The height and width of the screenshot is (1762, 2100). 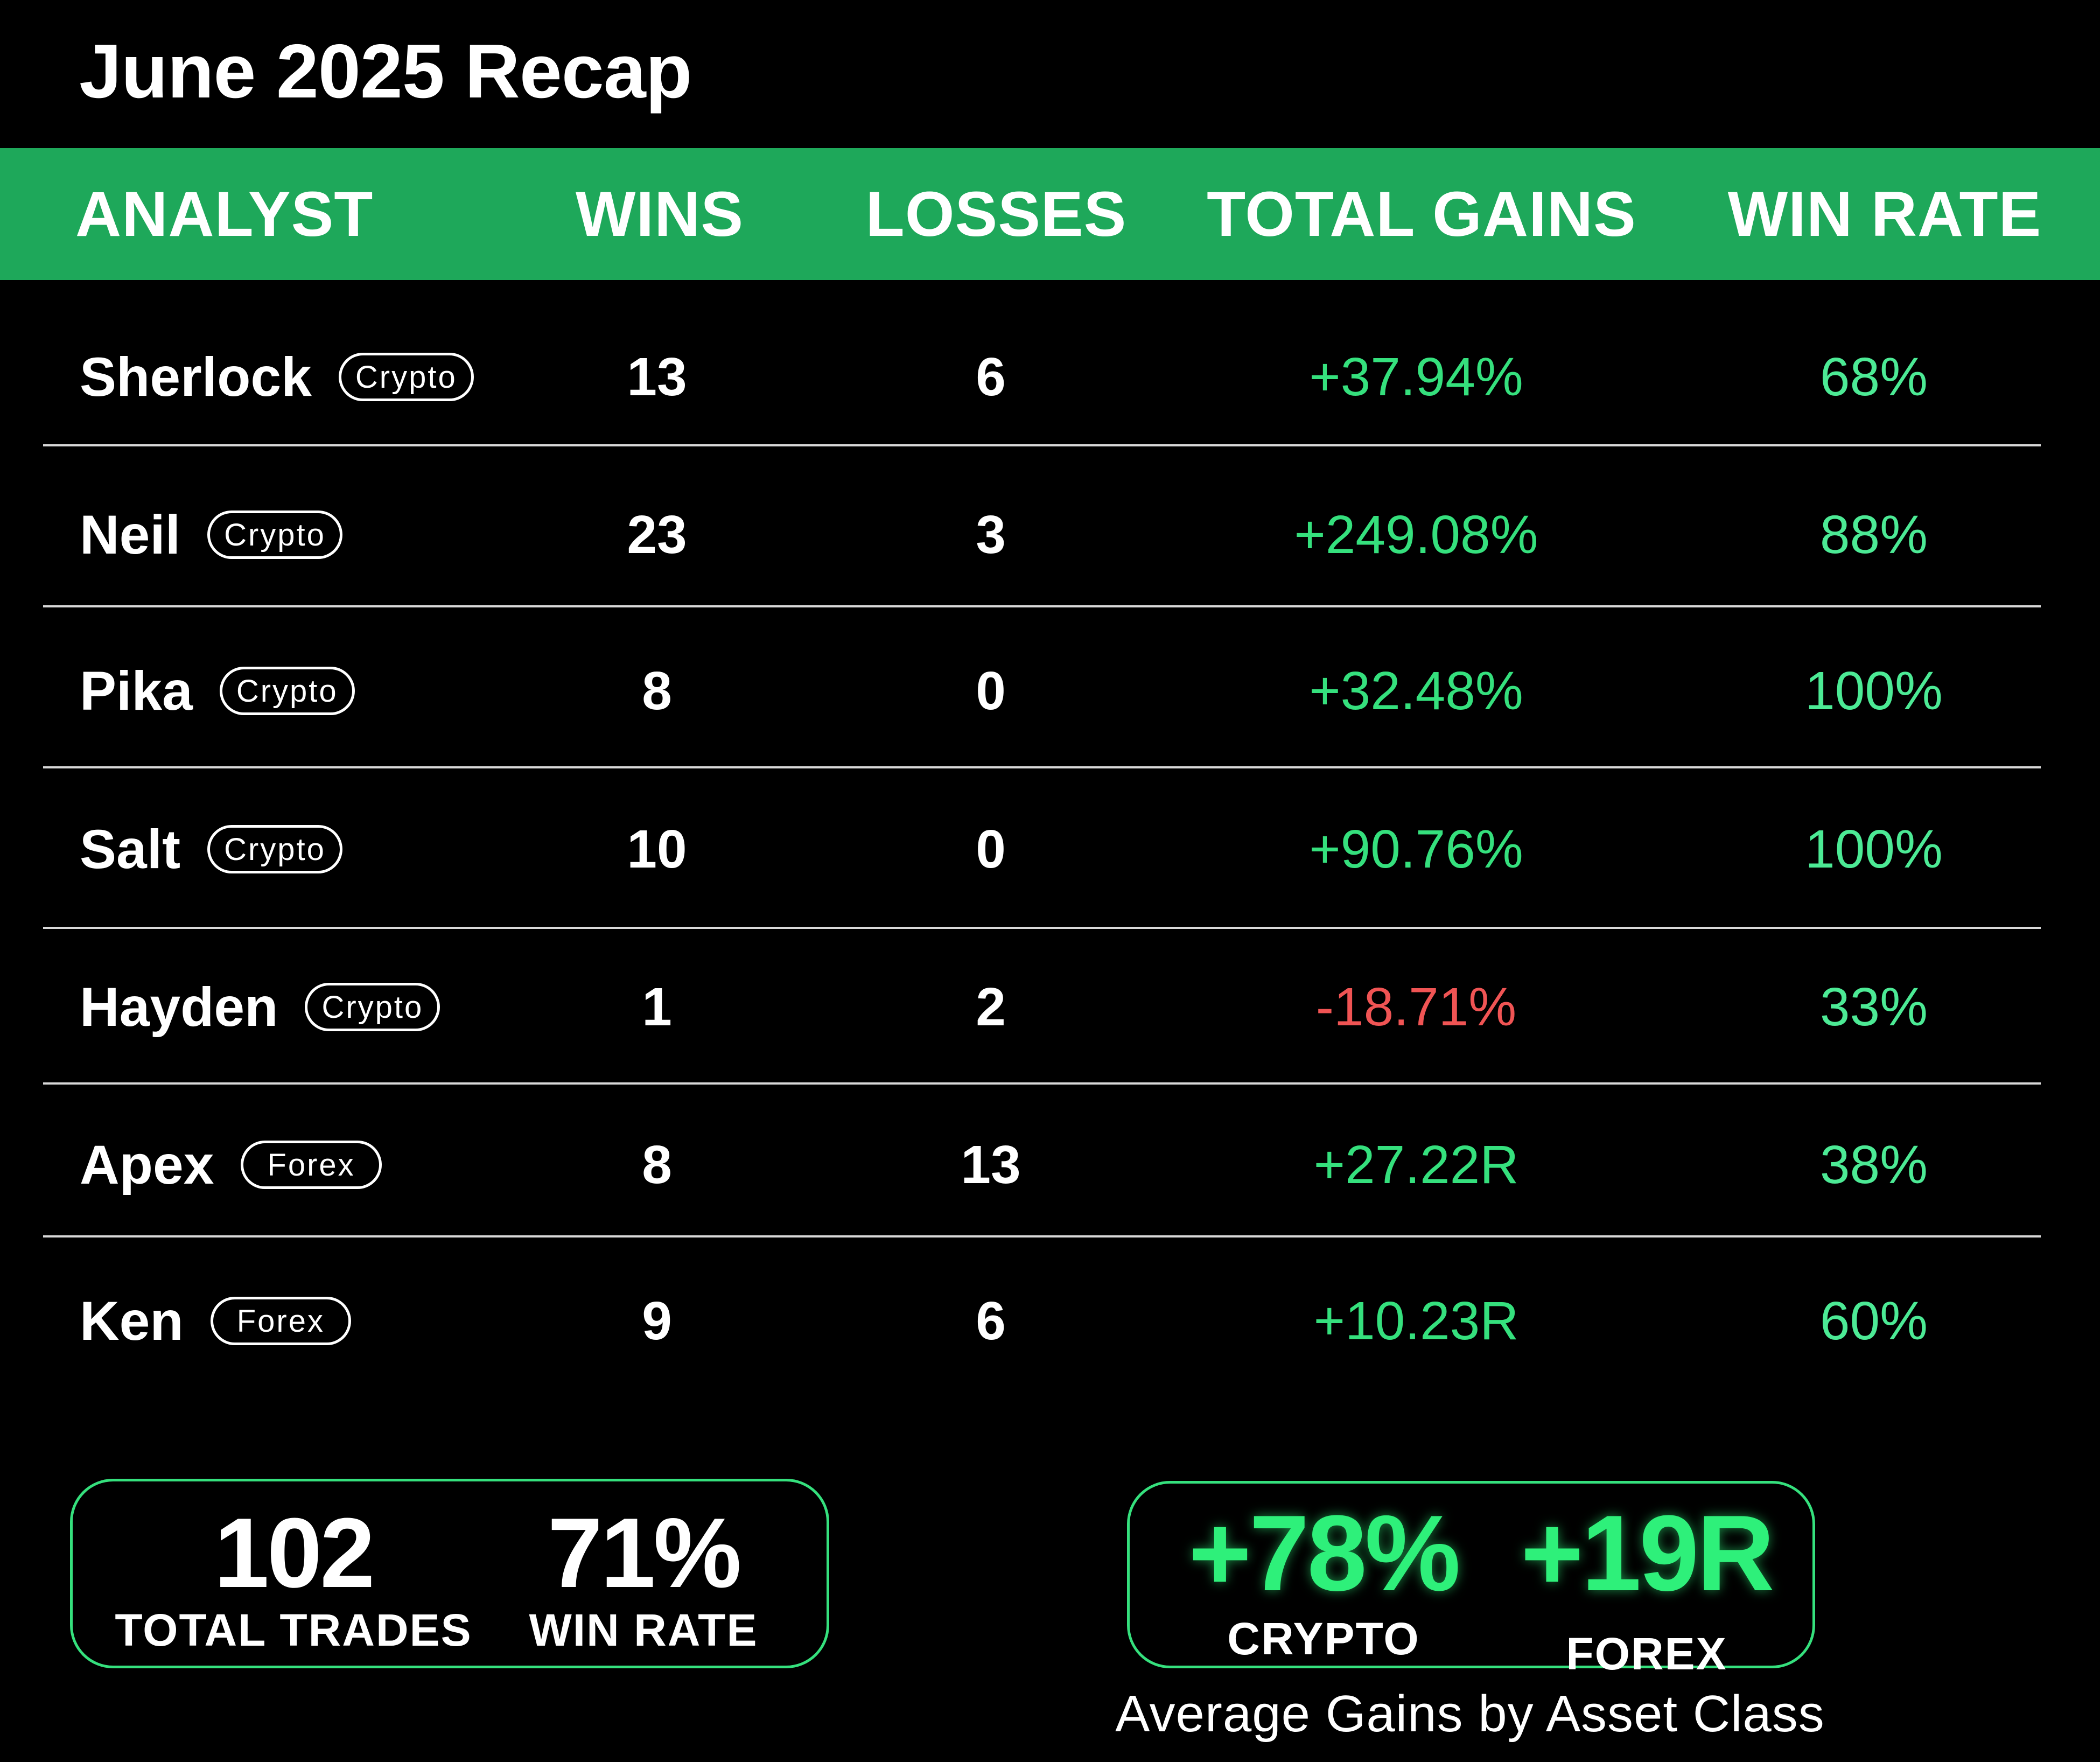 I want to click on overall-win-rate-value: 71%, so click(x=644, y=1552).